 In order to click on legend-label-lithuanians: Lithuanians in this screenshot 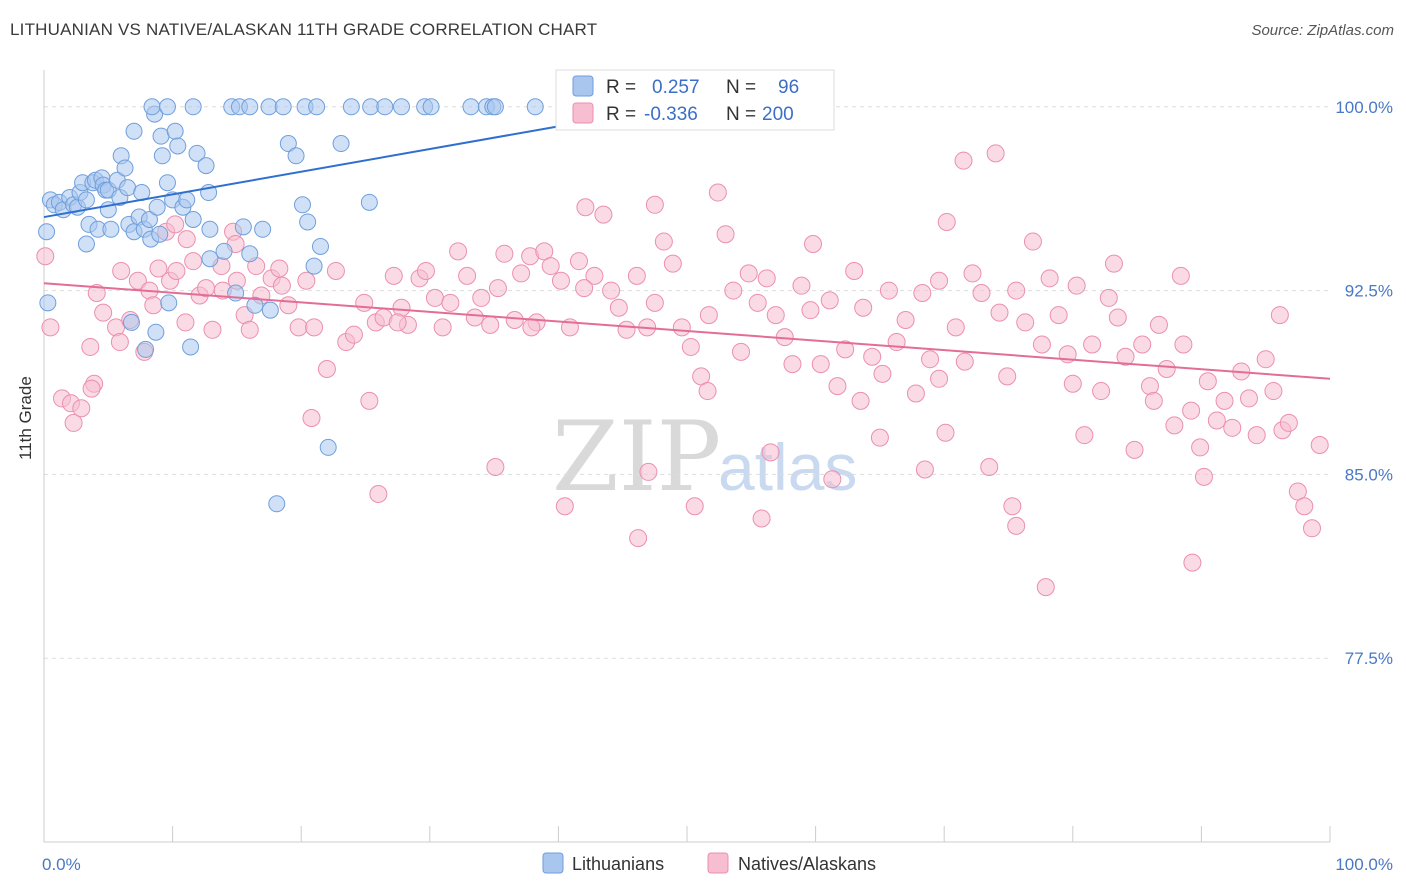, I will do `click(618, 864)`.